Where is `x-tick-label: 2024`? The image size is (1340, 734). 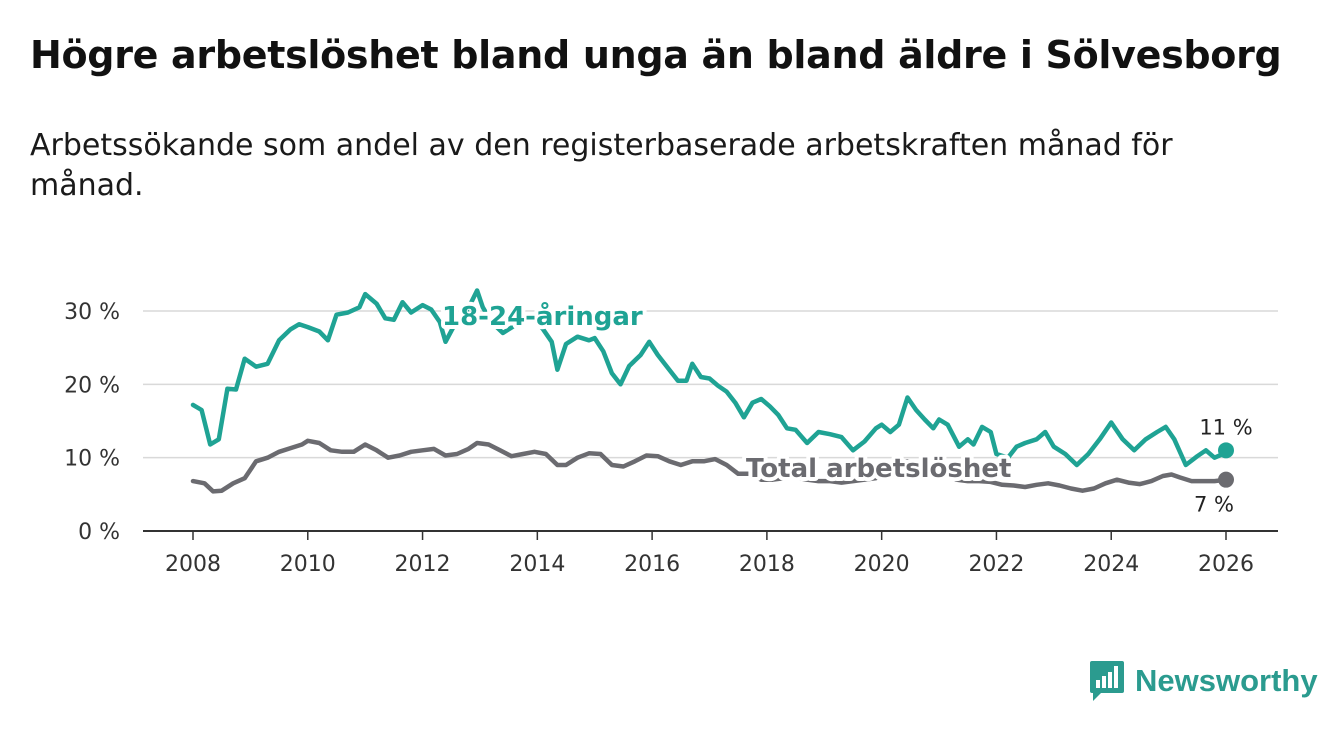
x-tick-label: 2024 is located at coordinates (1111, 564).